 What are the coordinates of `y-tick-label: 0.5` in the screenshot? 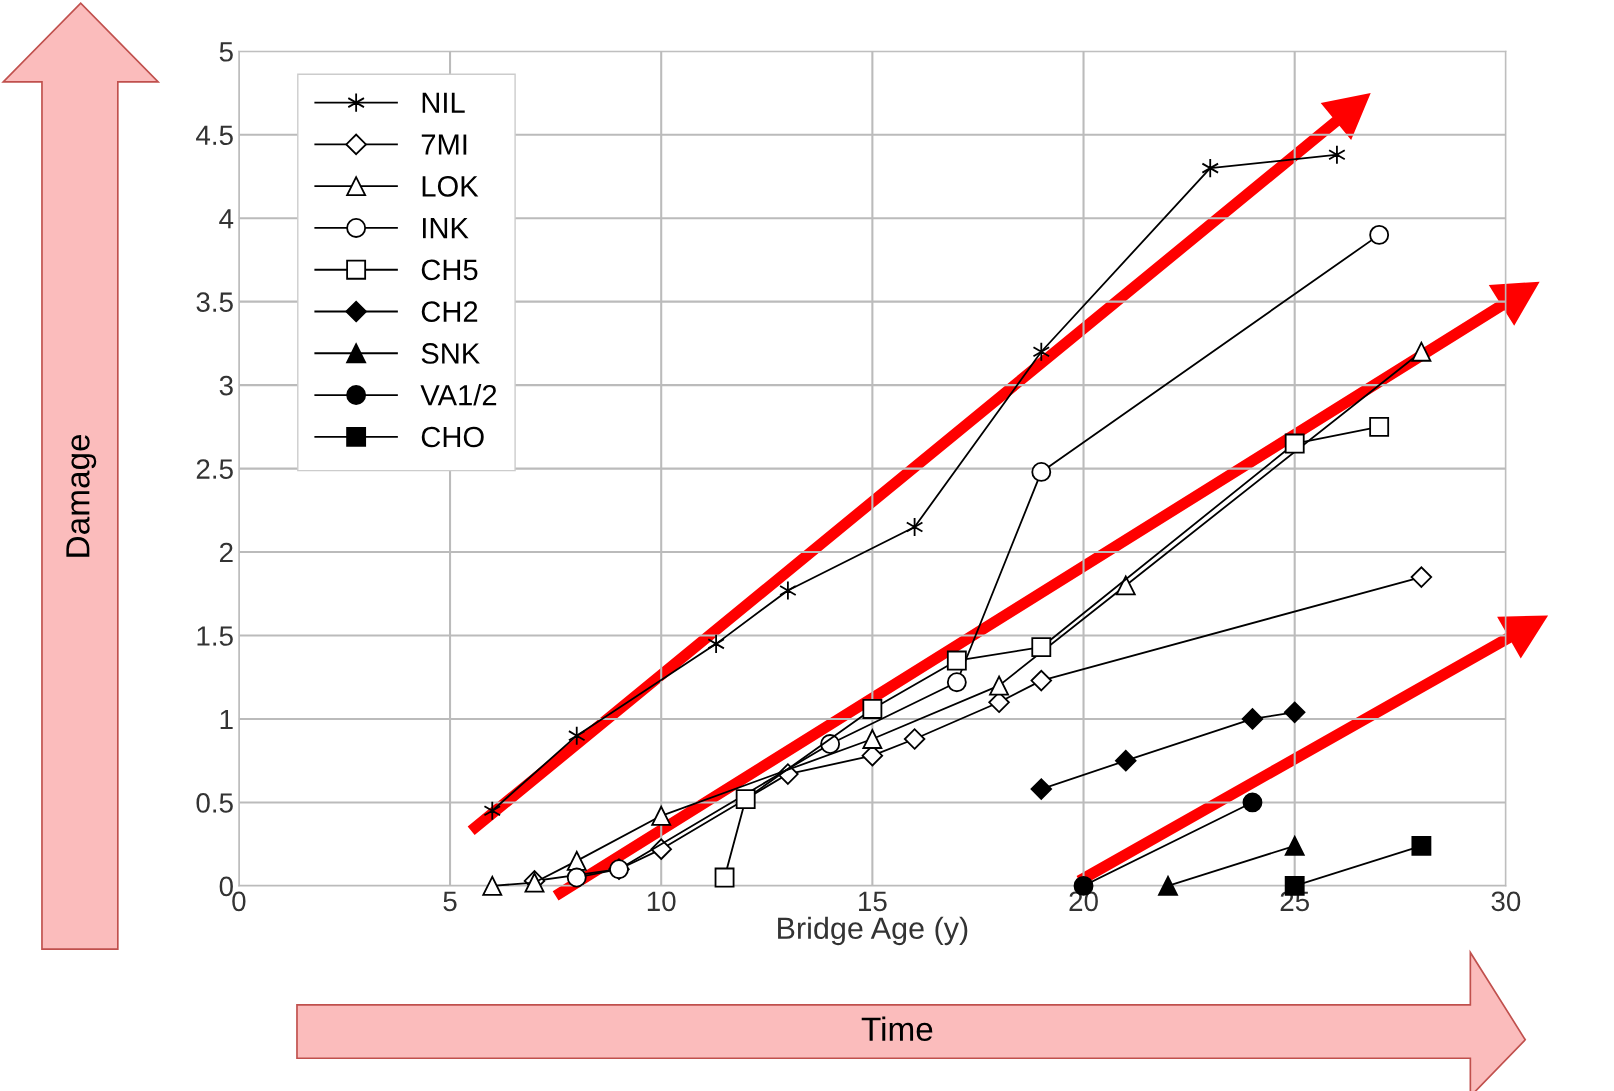 It's located at (214, 803).